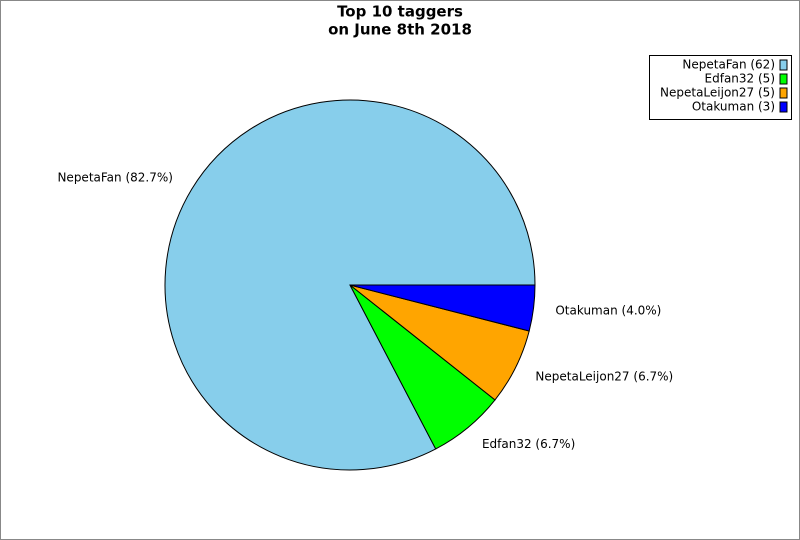  What do you see at coordinates (740, 79) in the screenshot?
I see `legend-label: Edfan32 (5)` at bounding box center [740, 79].